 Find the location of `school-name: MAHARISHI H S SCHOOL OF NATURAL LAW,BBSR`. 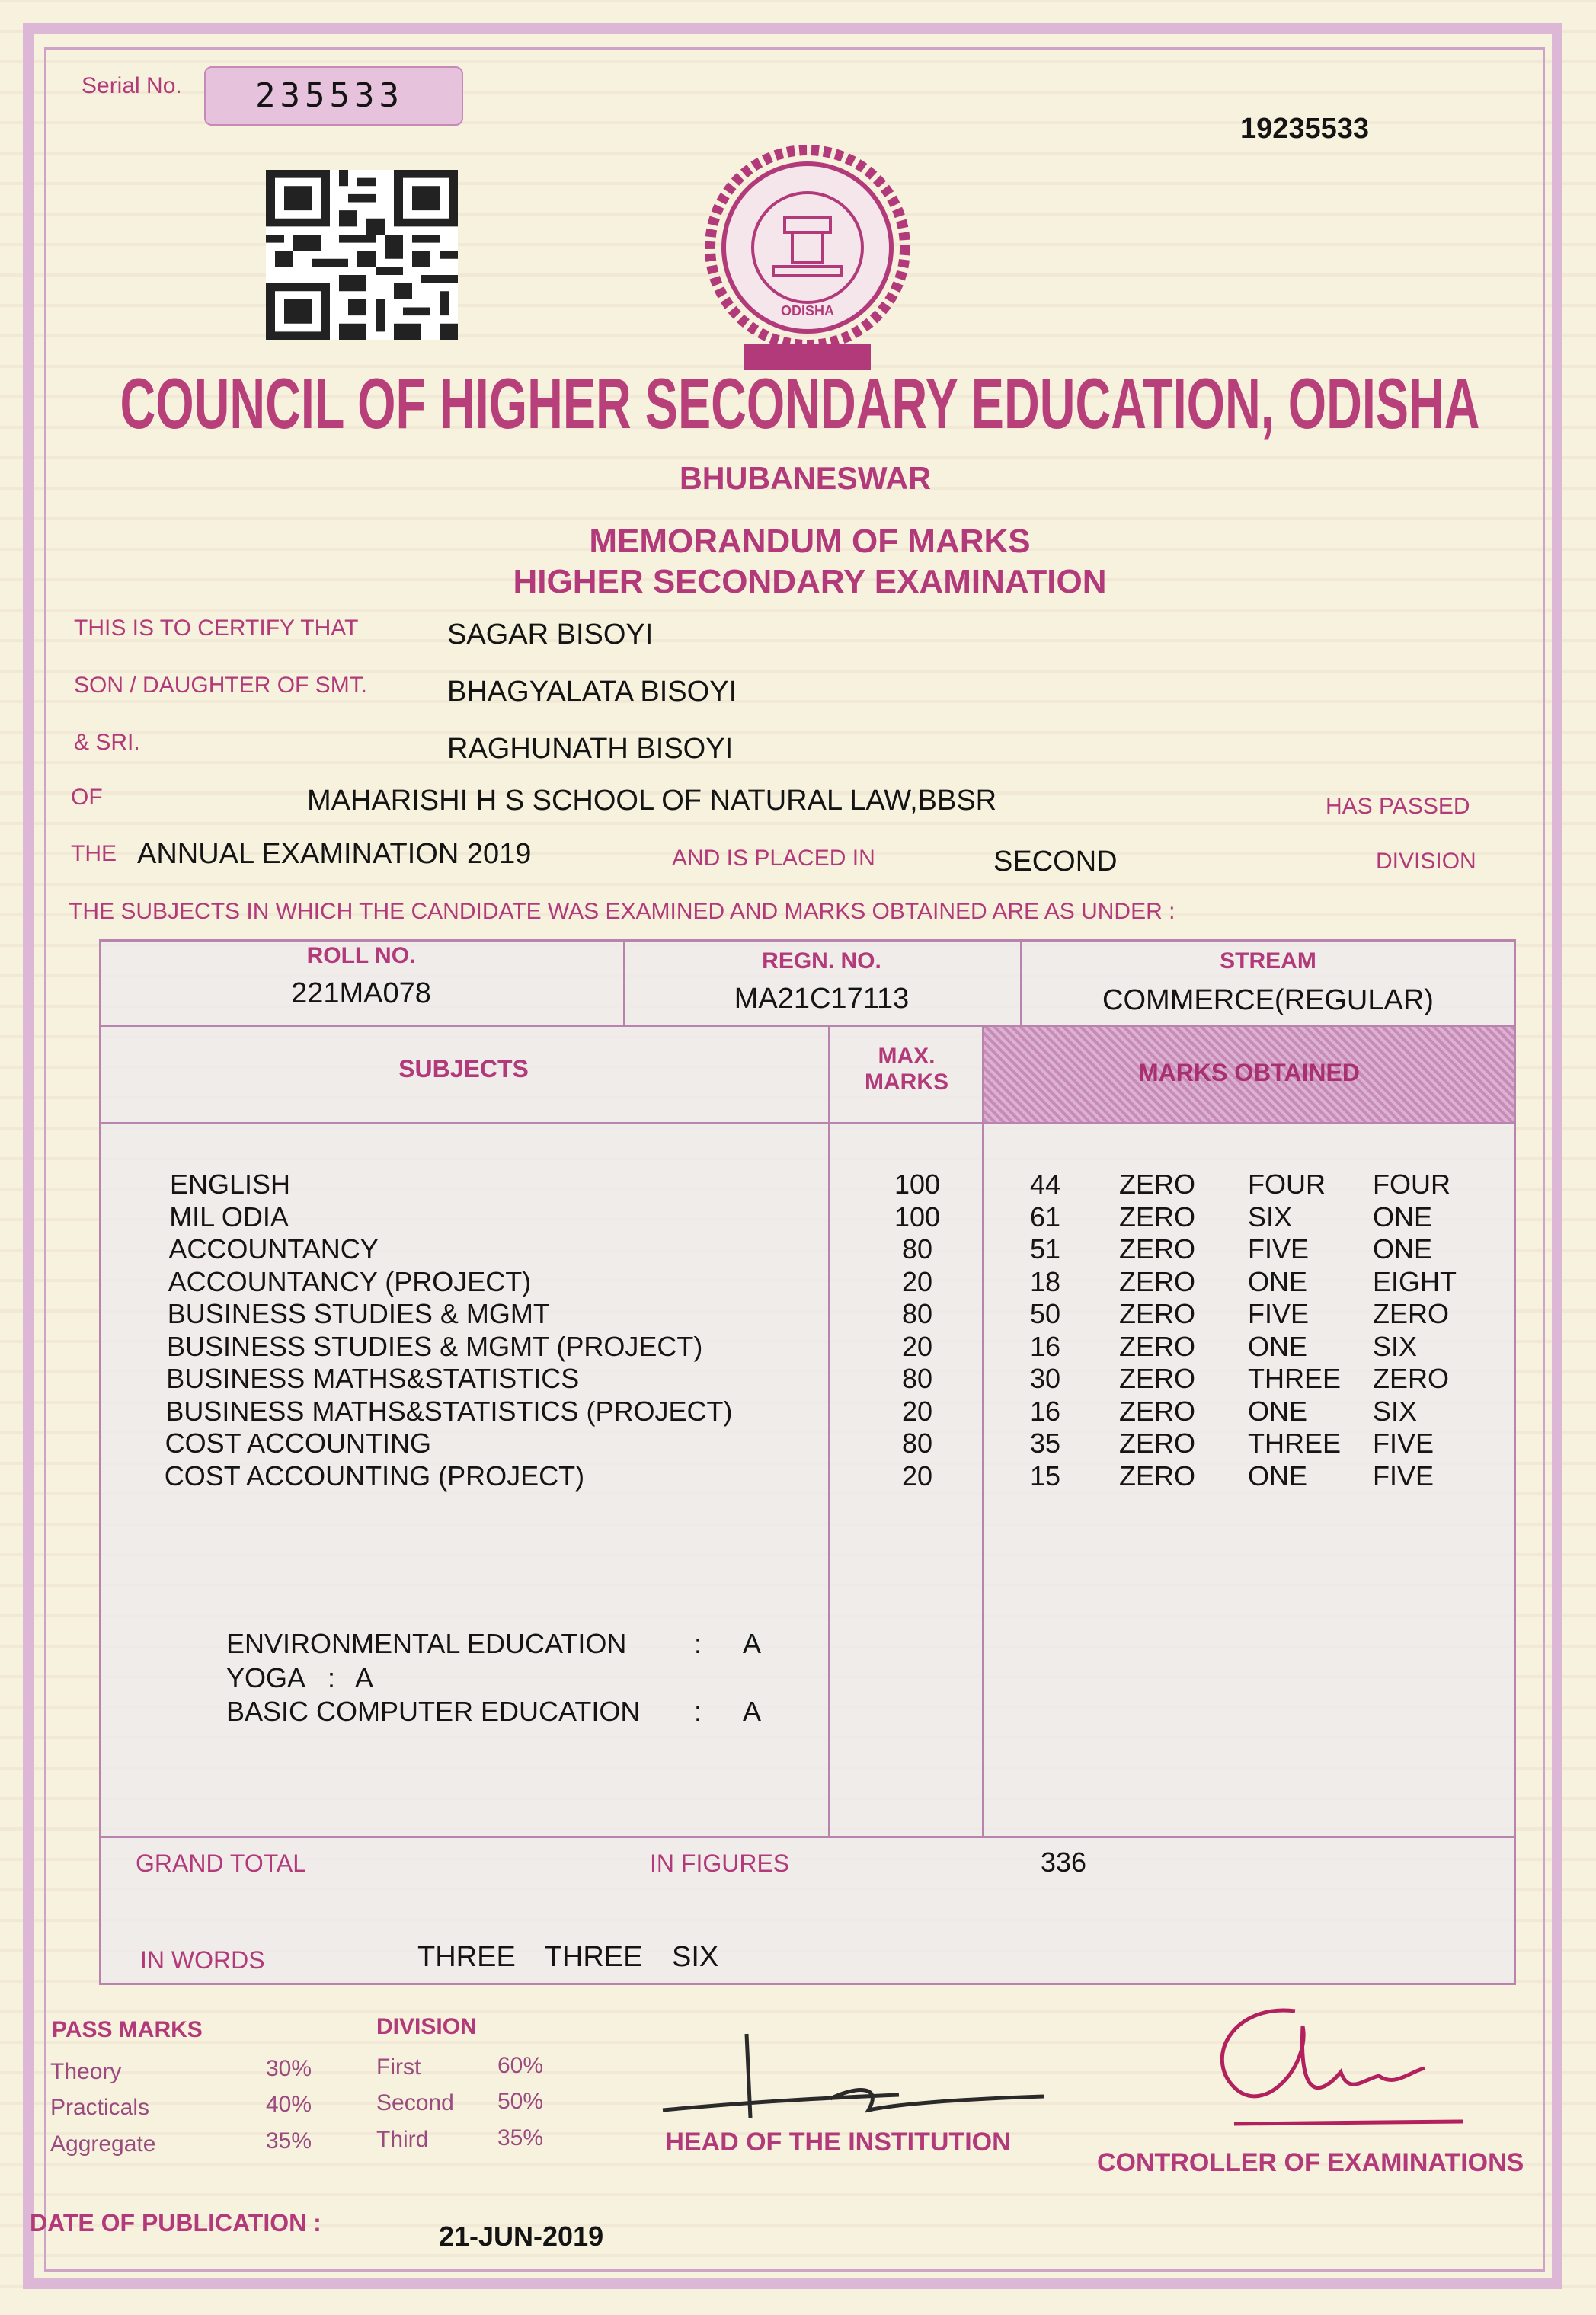

school-name: MAHARISHI H S SCHOOL OF NATURAL LAW,BBSR is located at coordinates (652, 801).